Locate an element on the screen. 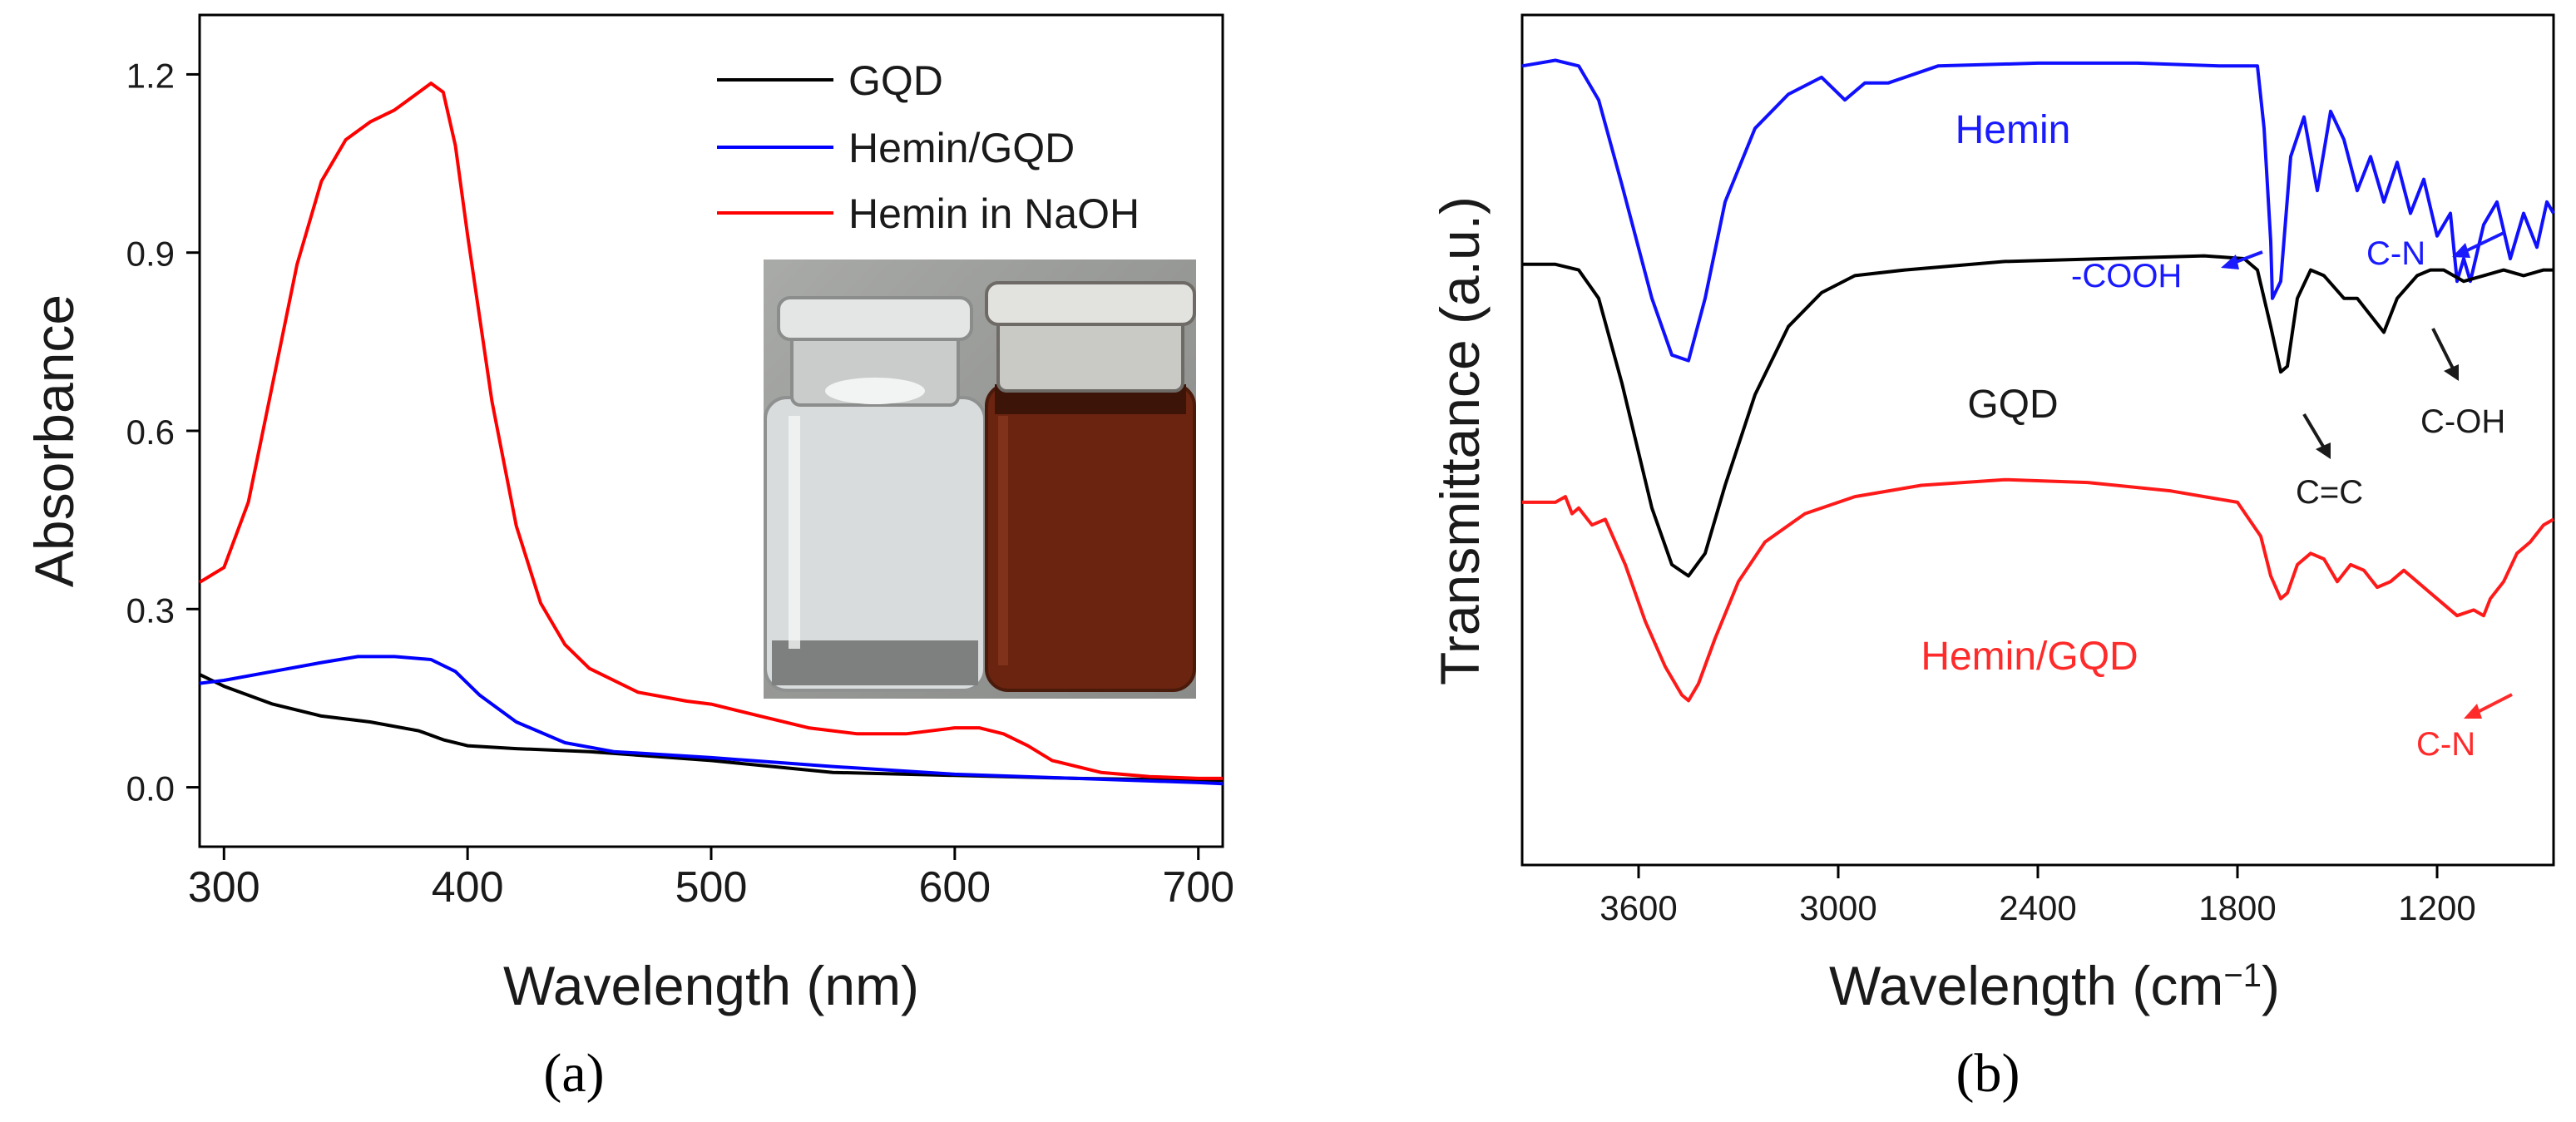  panel-b-caption: (b) is located at coordinates (1988, 1073).